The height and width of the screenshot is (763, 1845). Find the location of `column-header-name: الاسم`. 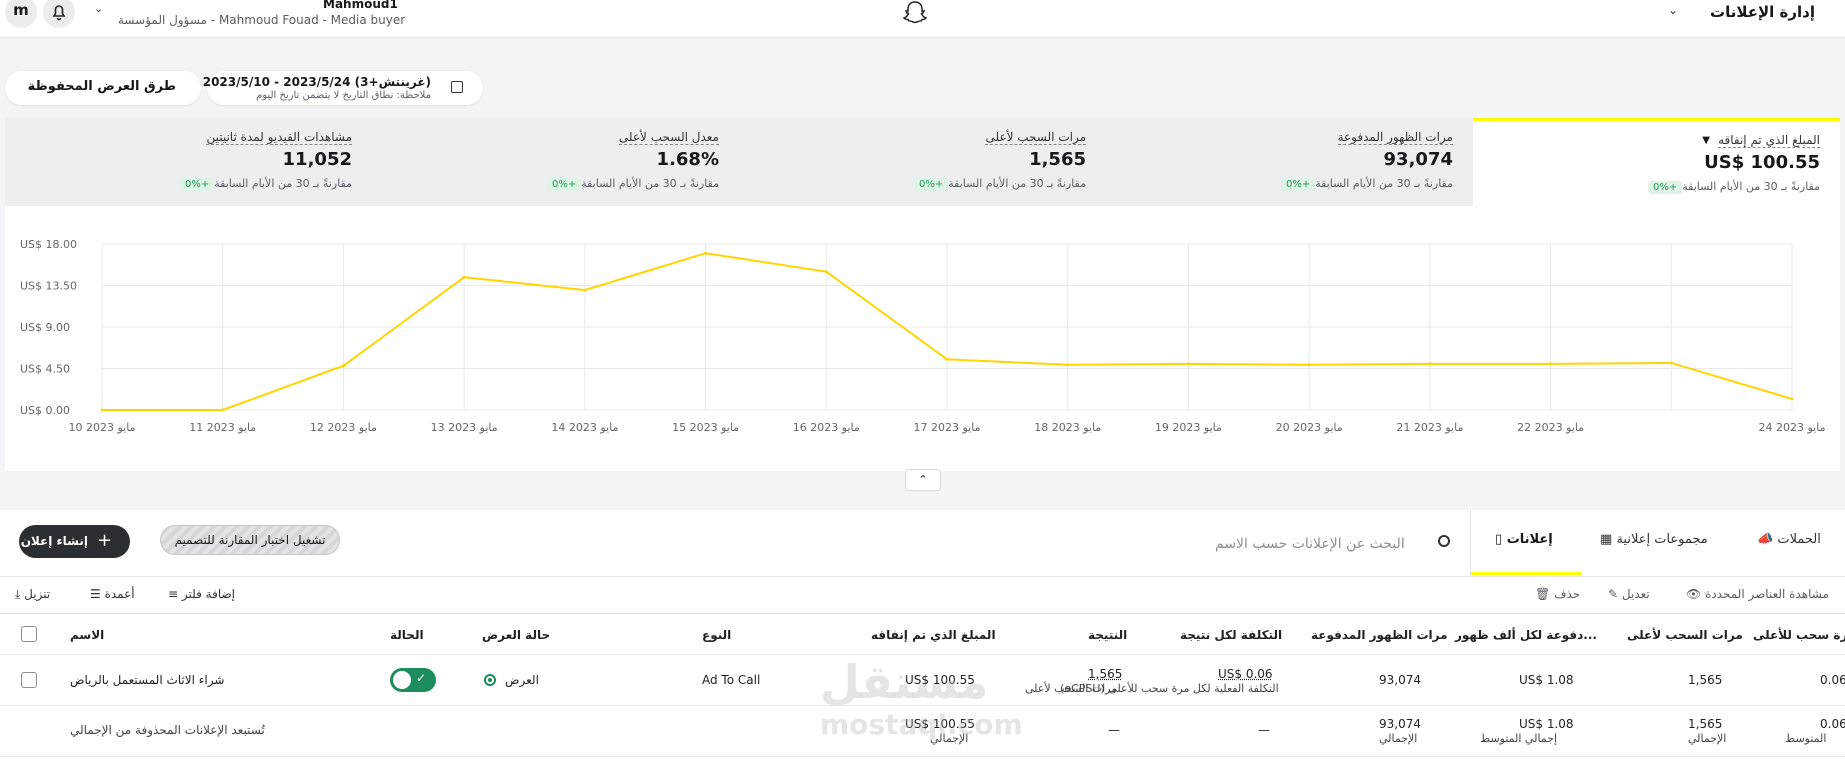

column-header-name: الاسم is located at coordinates (87, 635).